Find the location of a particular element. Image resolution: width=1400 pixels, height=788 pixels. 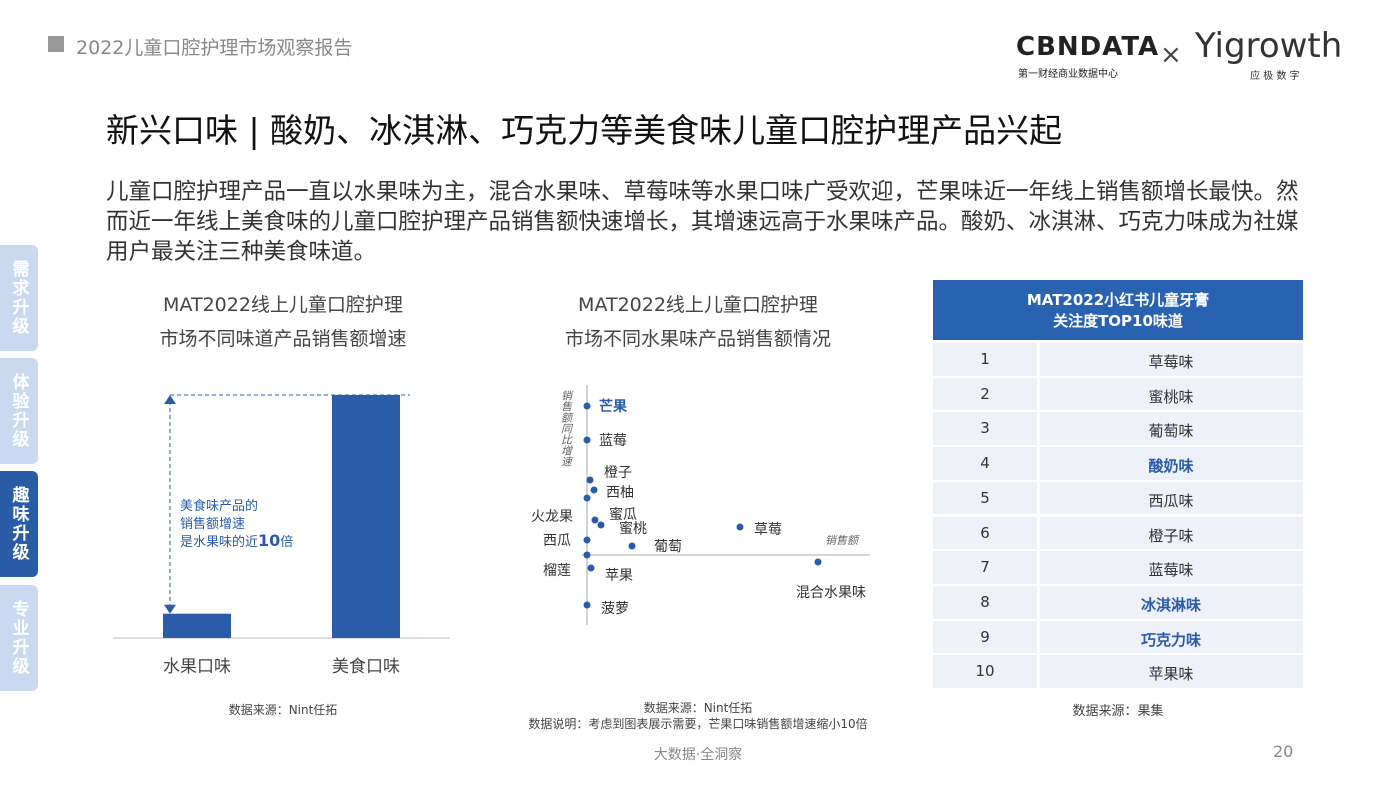

rank: 2 is located at coordinates (985, 393).